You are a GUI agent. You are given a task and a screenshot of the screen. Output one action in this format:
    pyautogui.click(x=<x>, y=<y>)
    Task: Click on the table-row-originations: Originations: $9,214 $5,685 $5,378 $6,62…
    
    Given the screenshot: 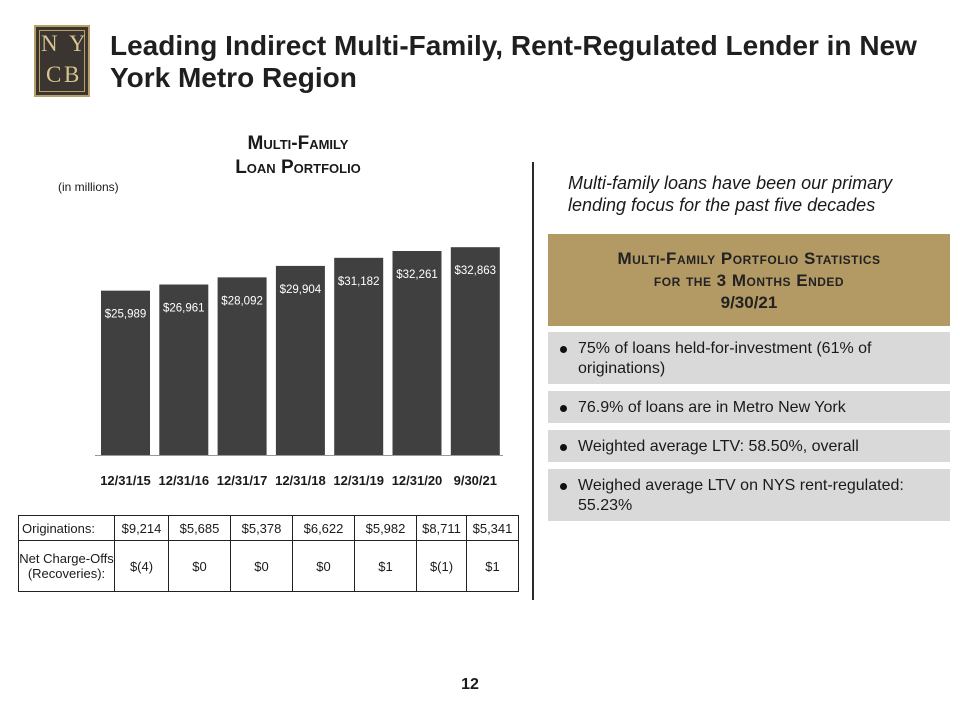 What is the action you would take?
    pyautogui.click(x=268, y=528)
    